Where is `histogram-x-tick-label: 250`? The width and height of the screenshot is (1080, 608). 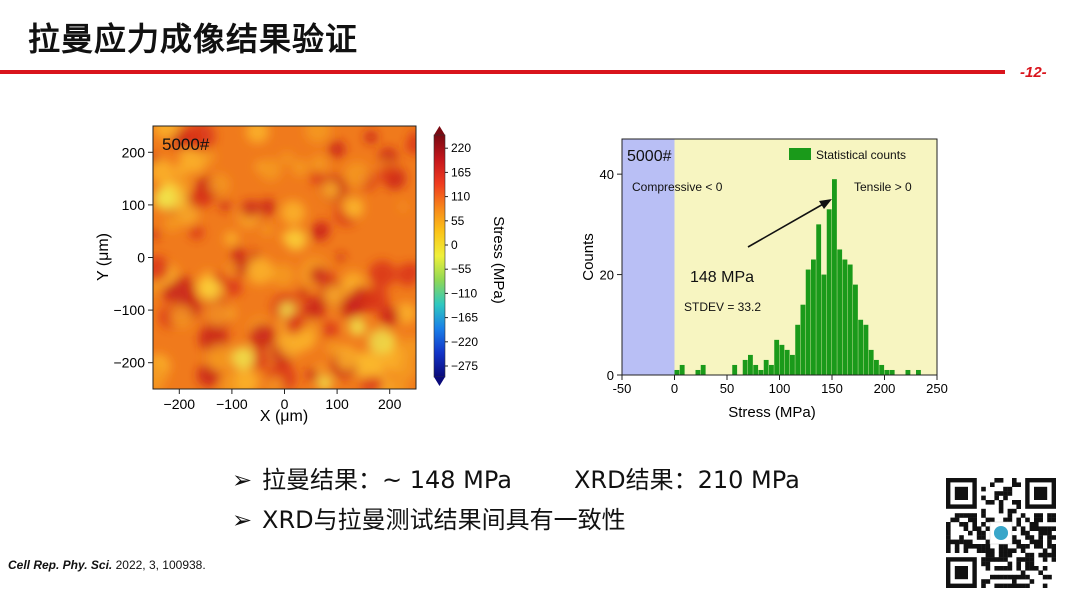 histogram-x-tick-label: 250 is located at coordinates (937, 388).